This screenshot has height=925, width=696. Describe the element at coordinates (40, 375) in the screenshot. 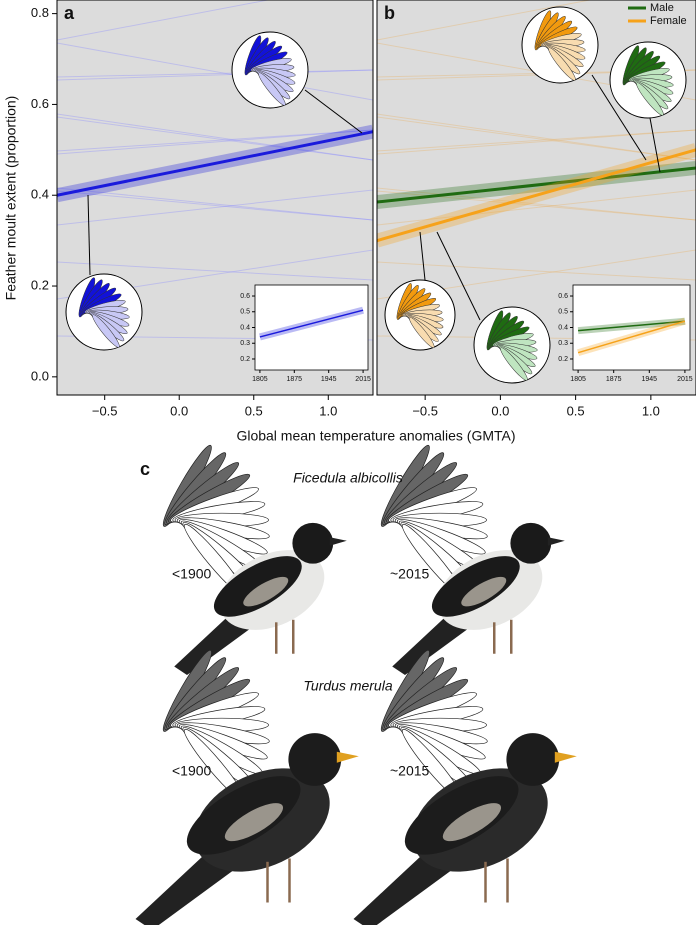

I see `y-tick-label: 0.0` at that location.